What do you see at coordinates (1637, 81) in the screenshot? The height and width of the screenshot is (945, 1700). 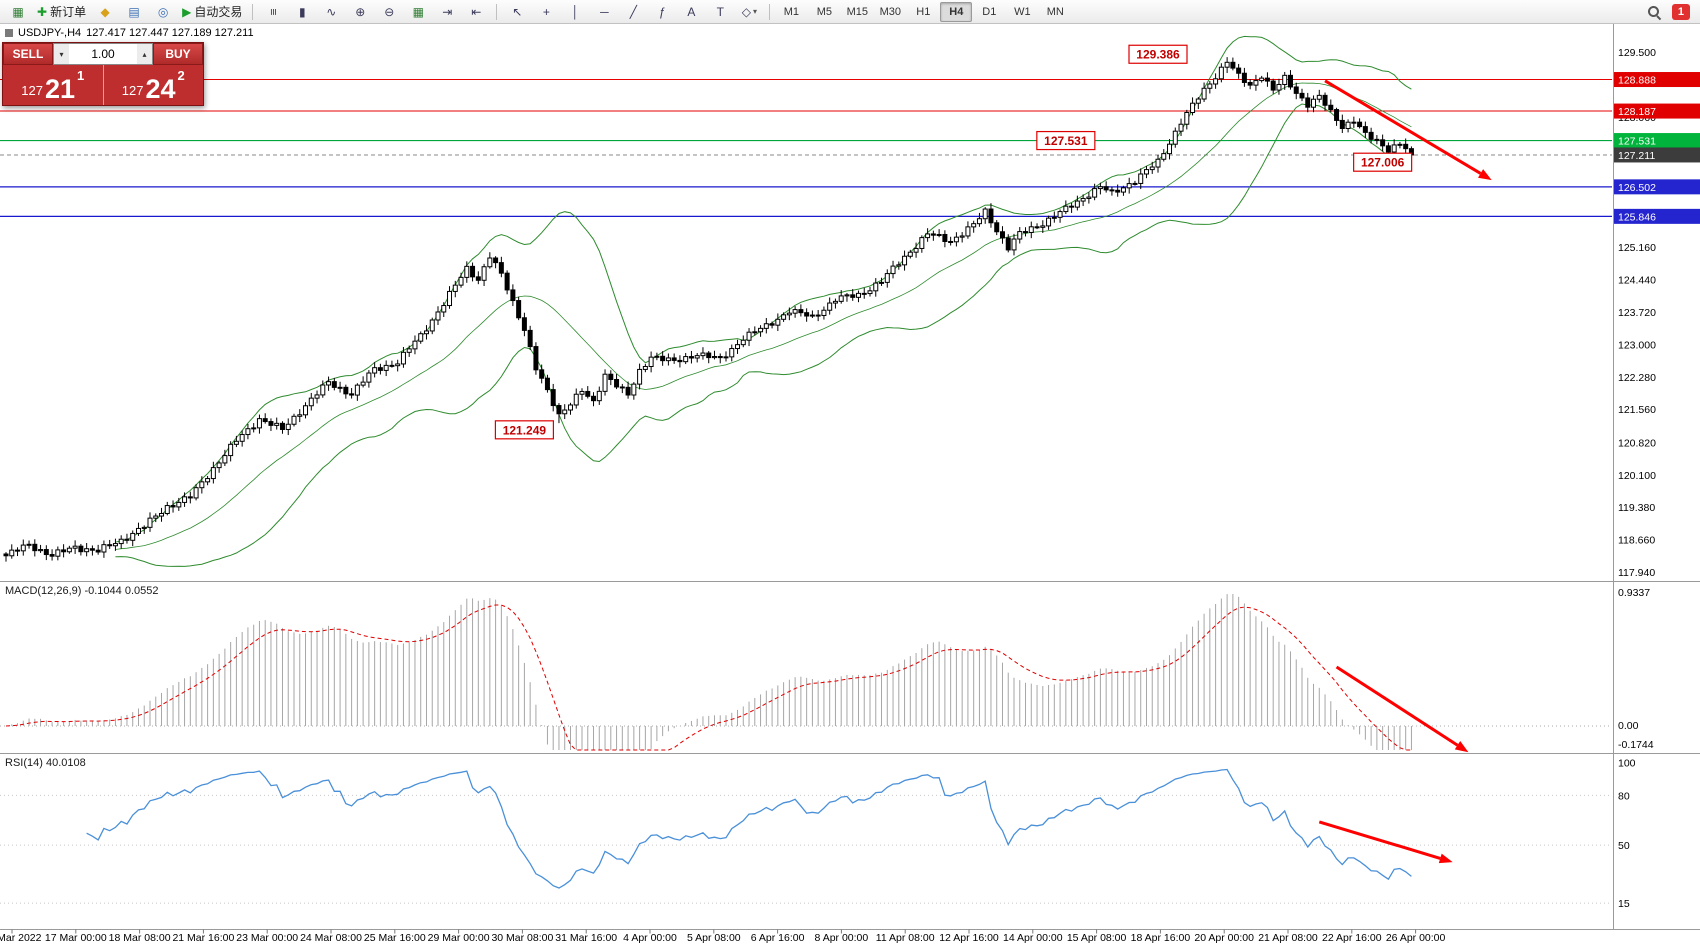 I see `price-axis-badge-label: 128.888` at bounding box center [1637, 81].